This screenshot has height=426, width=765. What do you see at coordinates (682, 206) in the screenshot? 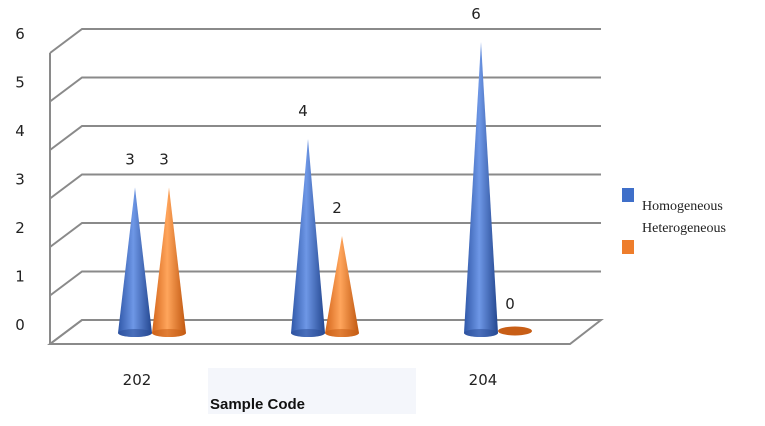
I see `legend-label: Homogeneous` at bounding box center [682, 206].